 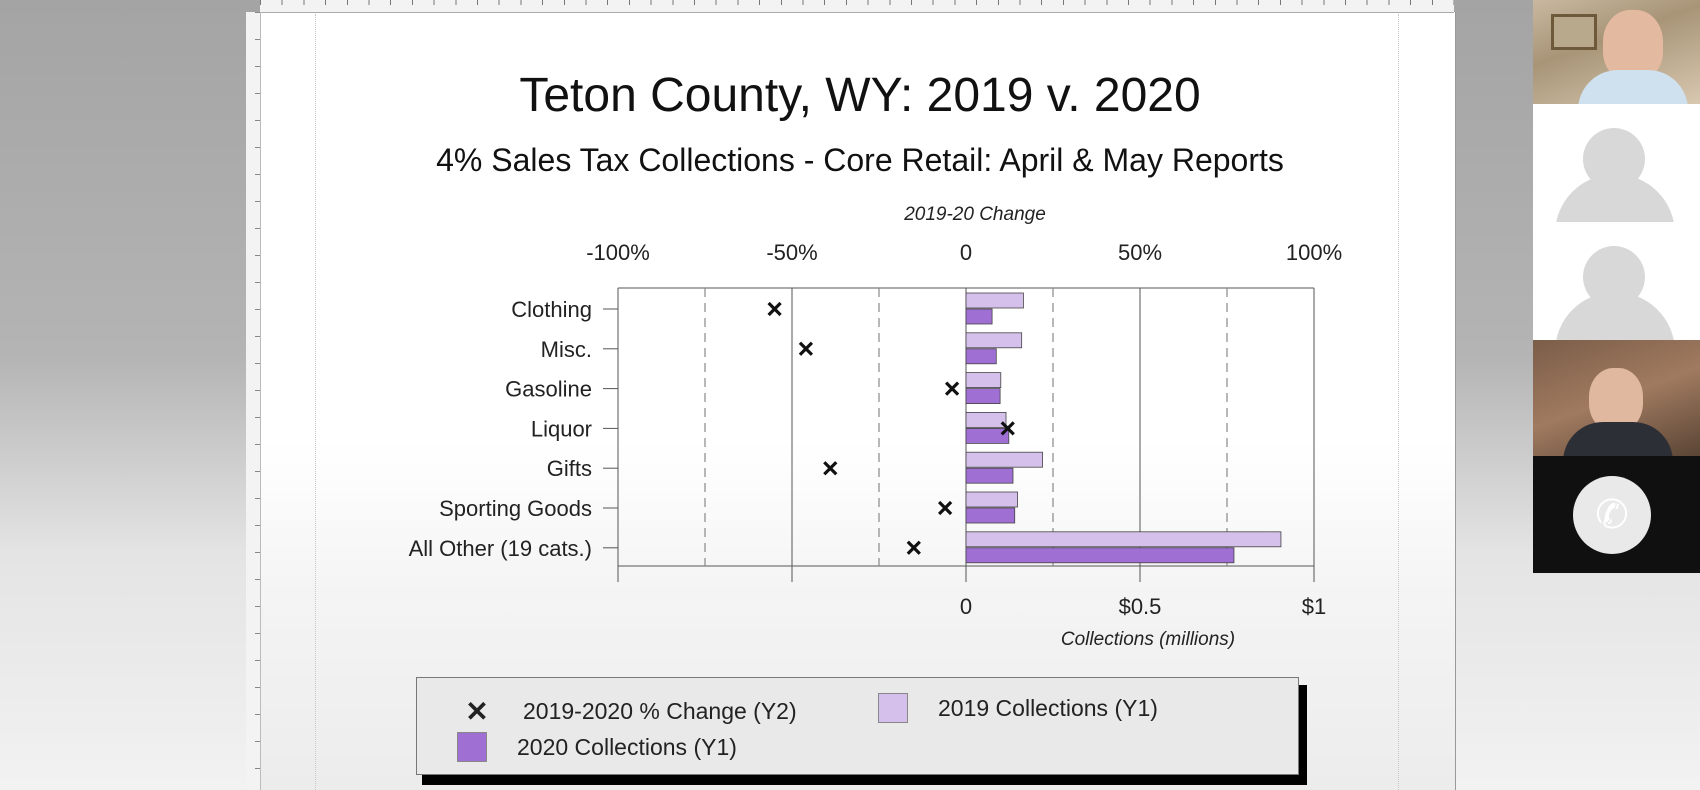 What do you see at coordinates (1140, 252) in the screenshot?
I see `top-axis-tick-label: 50%` at bounding box center [1140, 252].